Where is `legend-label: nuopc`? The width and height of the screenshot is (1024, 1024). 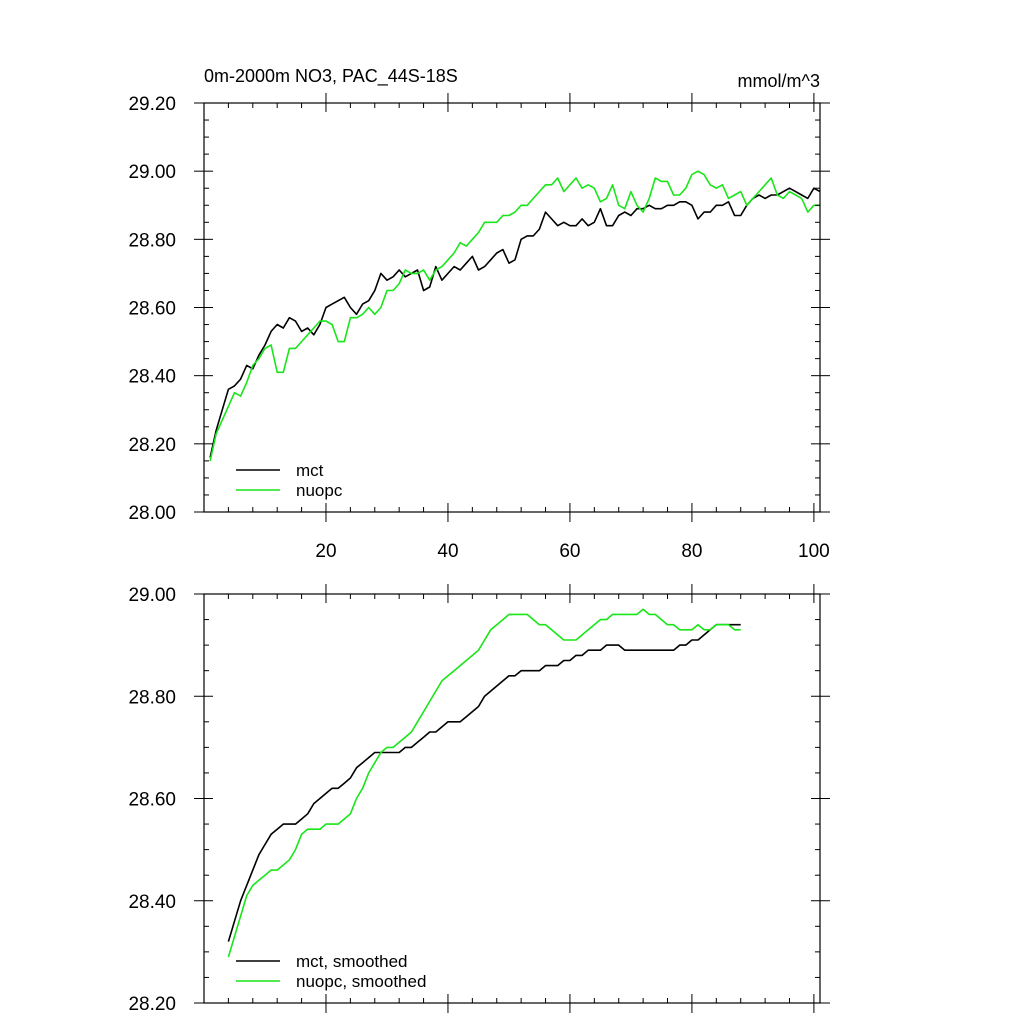 legend-label: nuopc is located at coordinates (319, 490).